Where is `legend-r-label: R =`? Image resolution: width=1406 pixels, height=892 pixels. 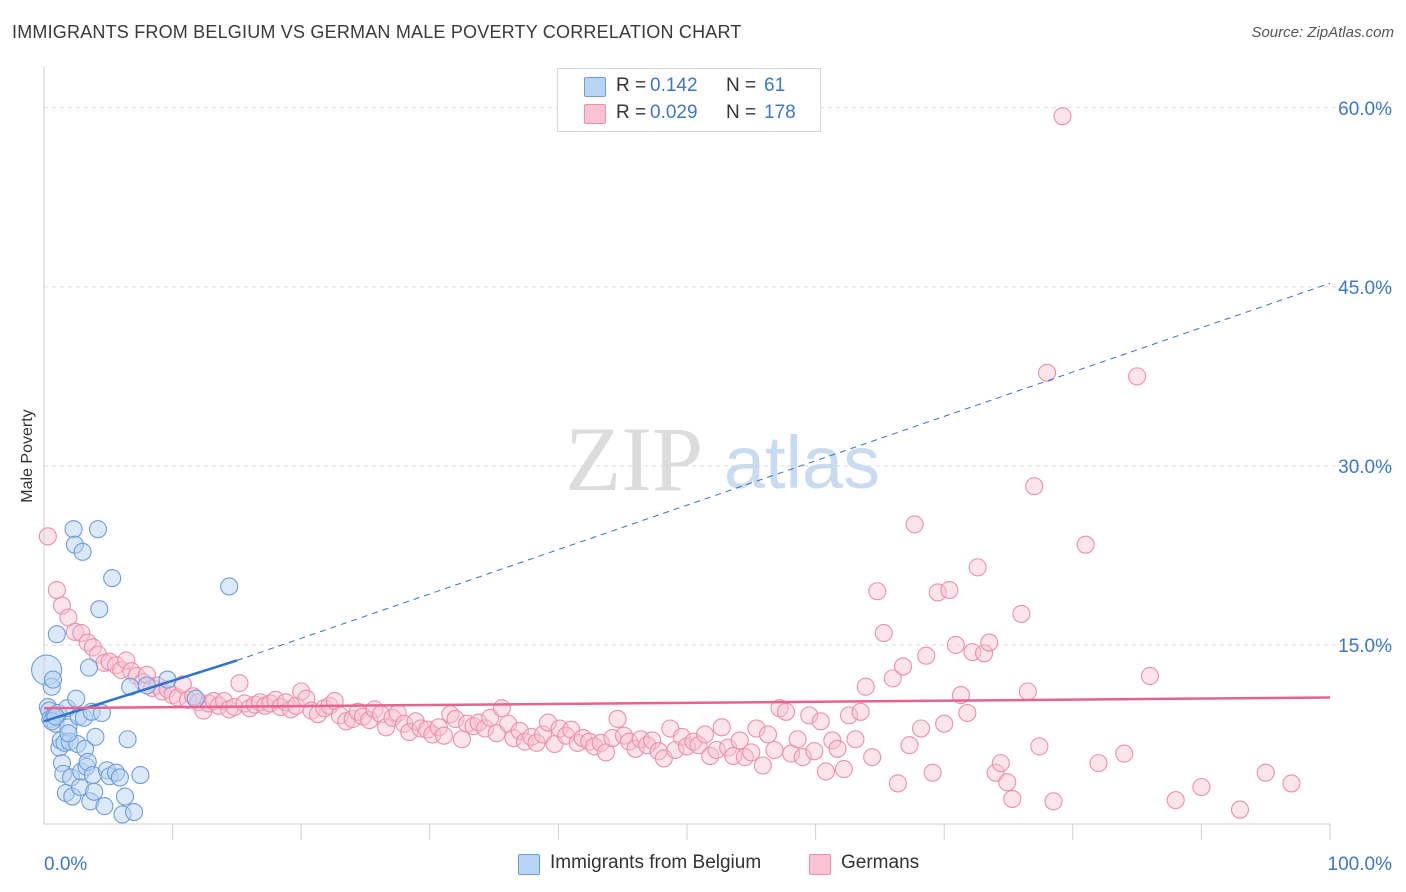
legend-r-label: R = is located at coordinates (631, 85).